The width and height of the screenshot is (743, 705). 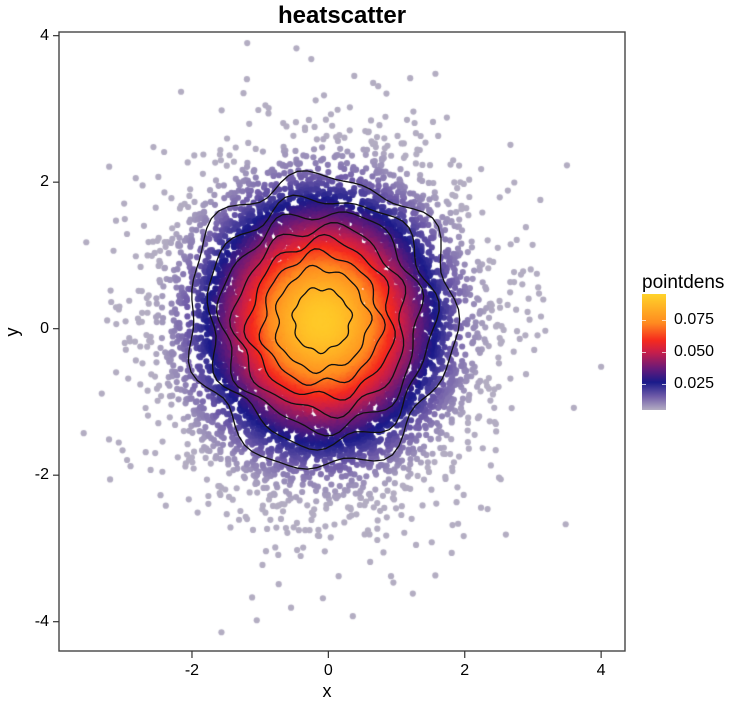 What do you see at coordinates (44, 35) in the screenshot?
I see `y-tick-label: 4` at bounding box center [44, 35].